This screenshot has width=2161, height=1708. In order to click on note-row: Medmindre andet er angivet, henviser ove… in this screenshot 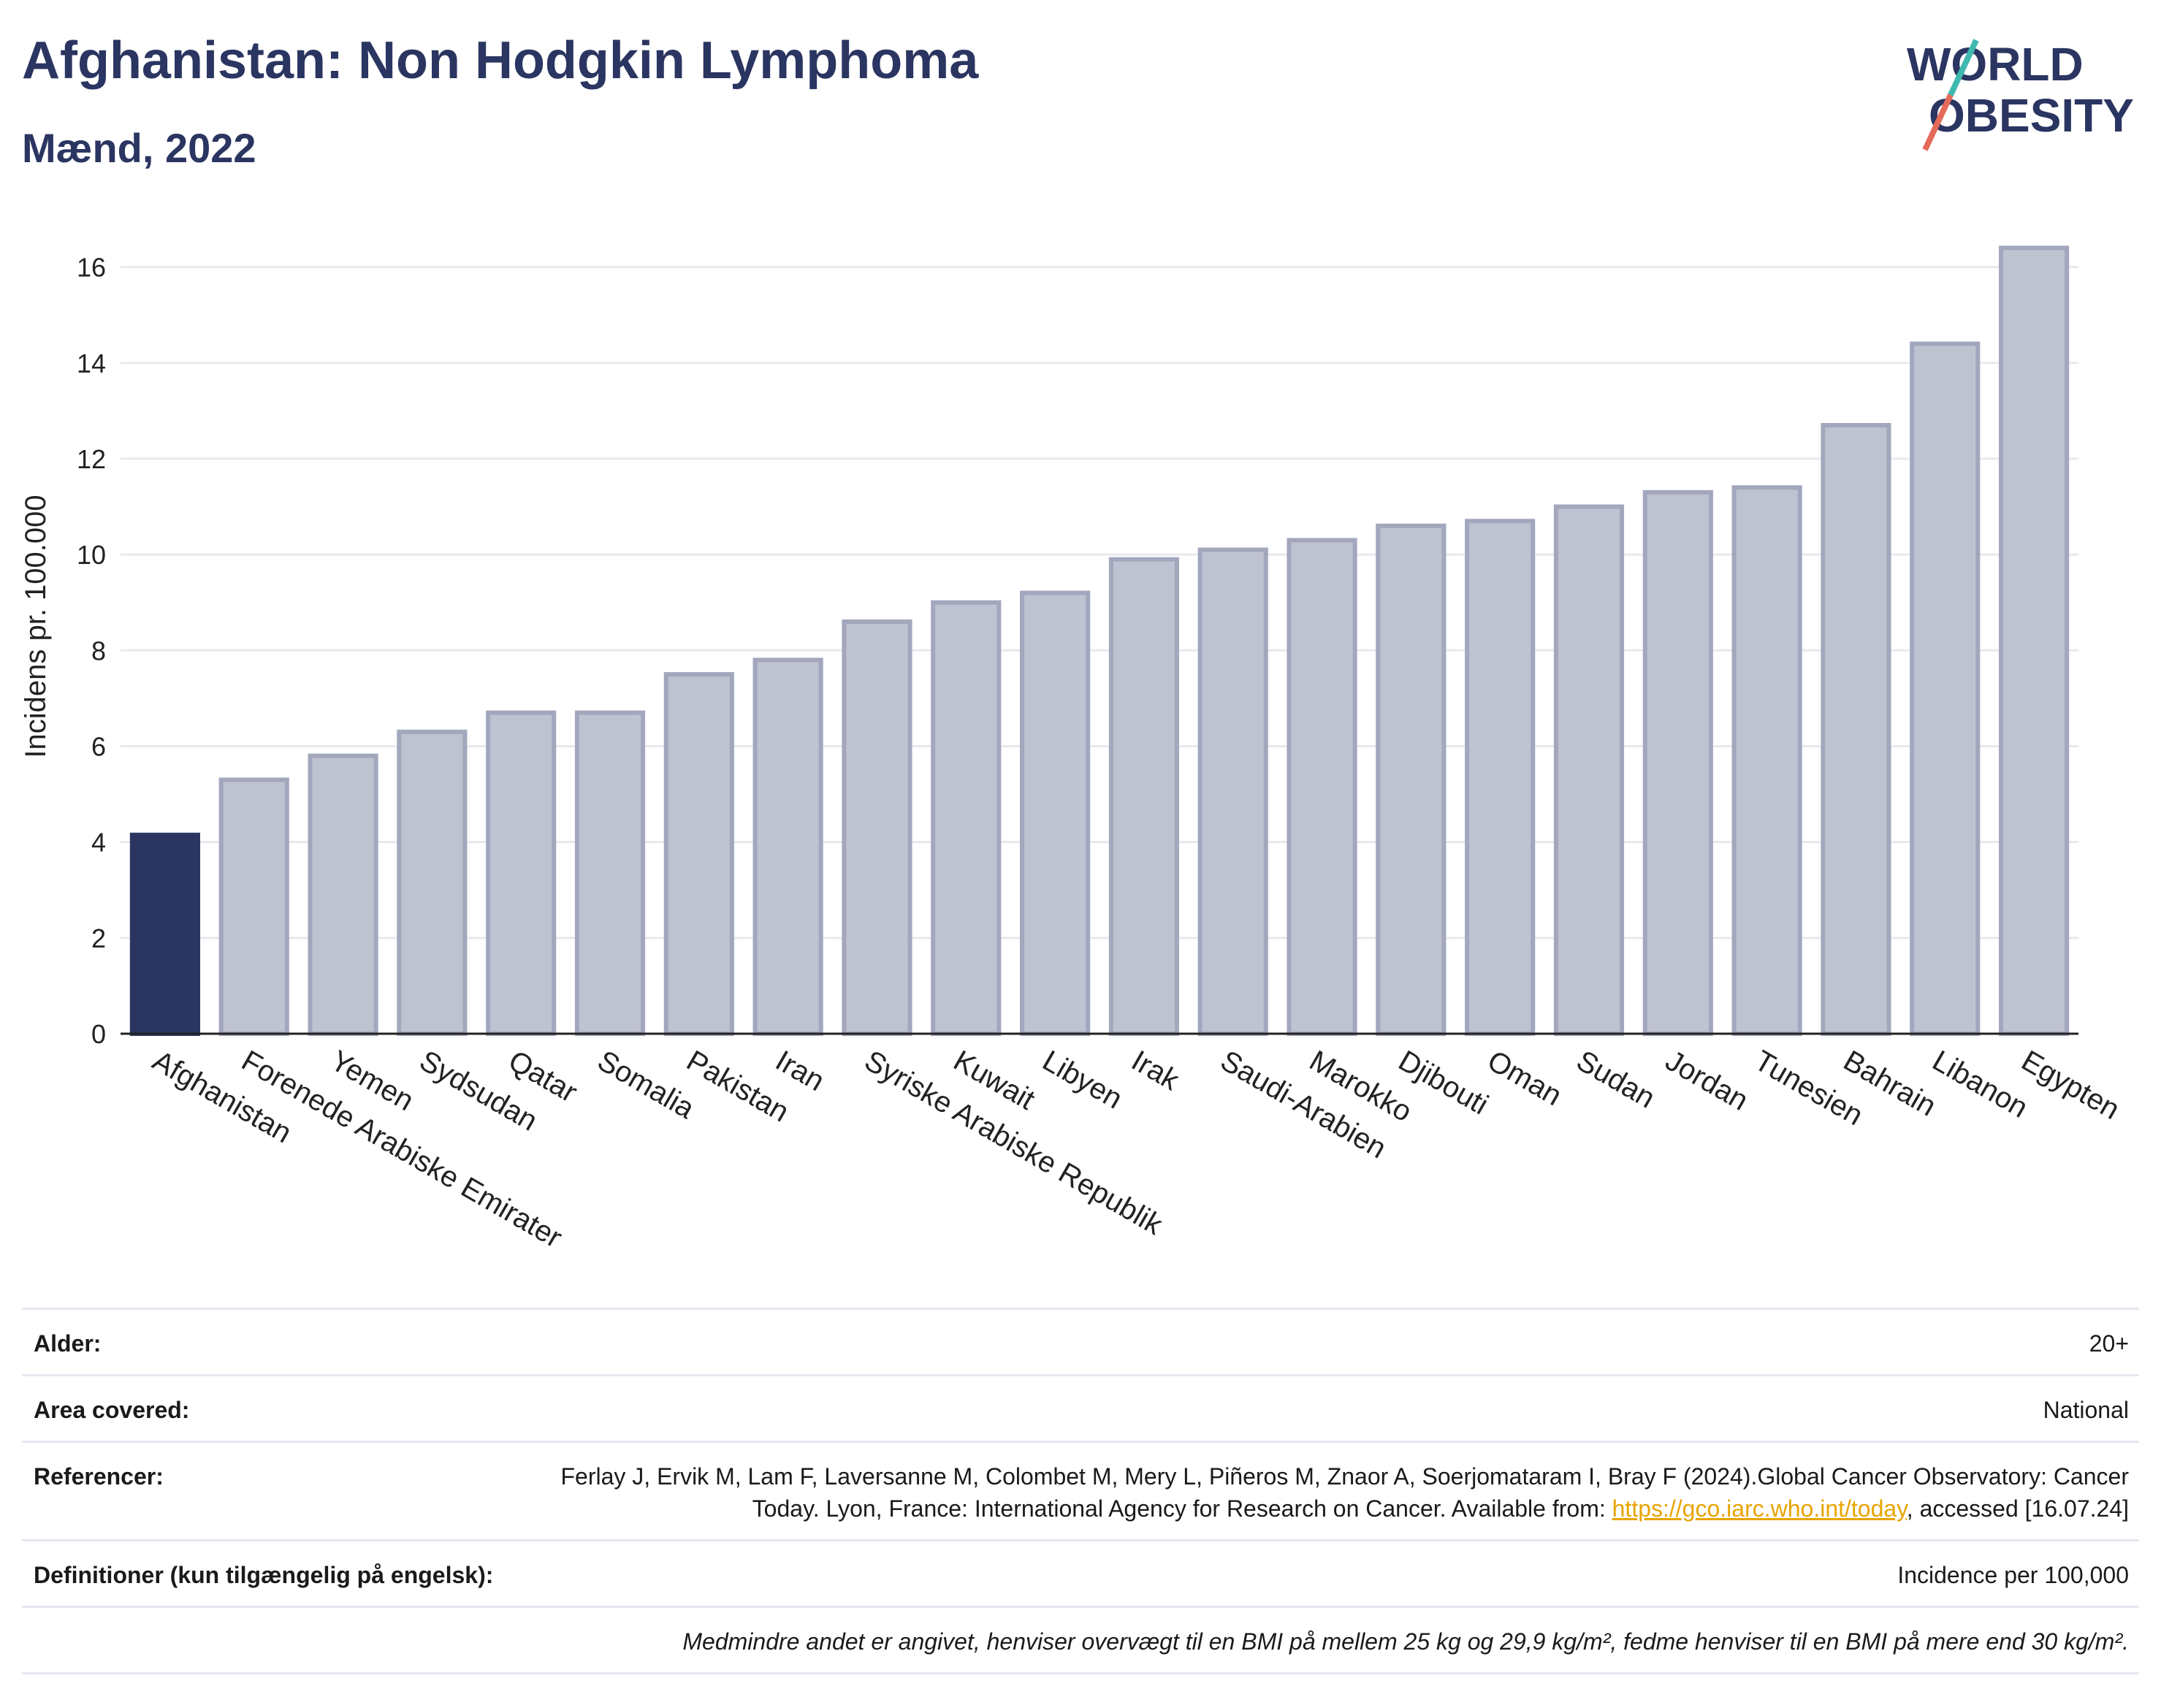, I will do `click(1080, 1640)`.